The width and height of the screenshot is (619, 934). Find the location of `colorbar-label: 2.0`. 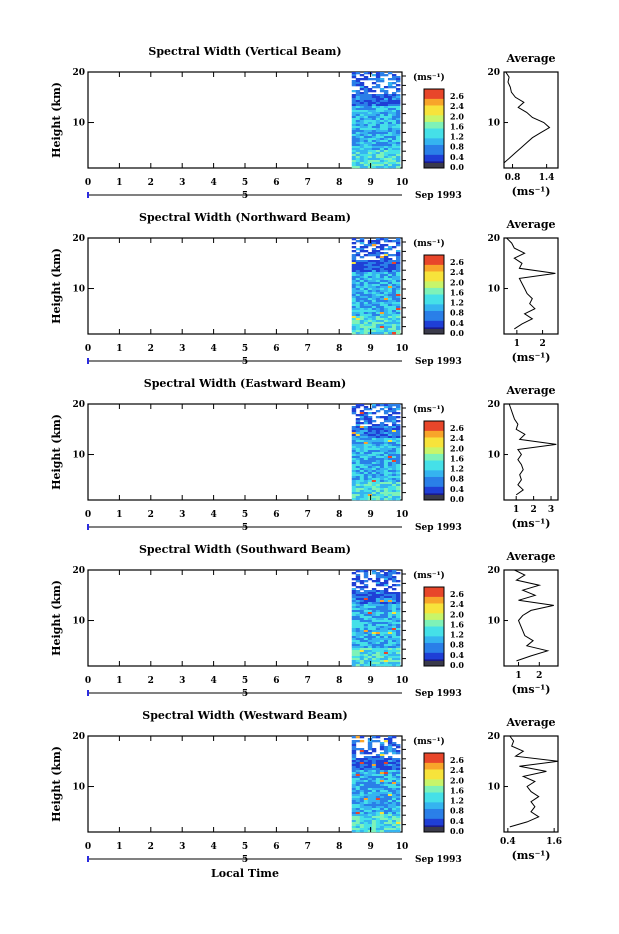

colorbar-label: 2.0 is located at coordinates (457, 614).